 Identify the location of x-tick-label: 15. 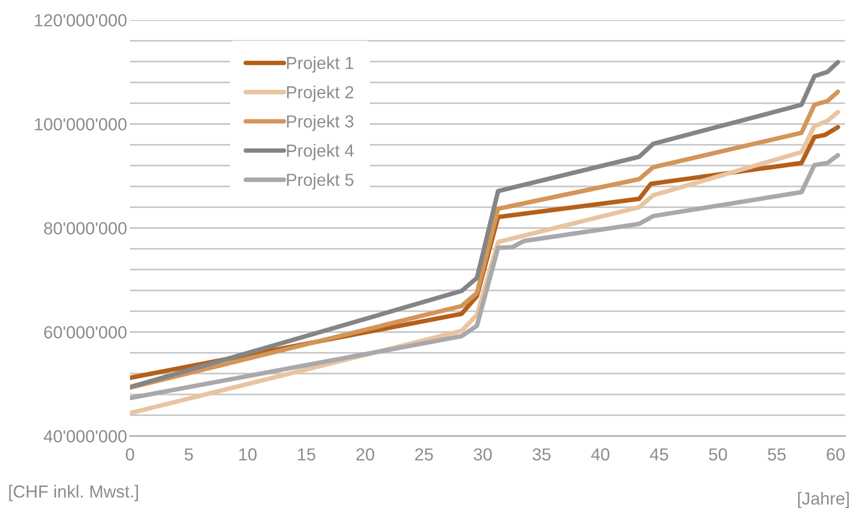
(307, 454).